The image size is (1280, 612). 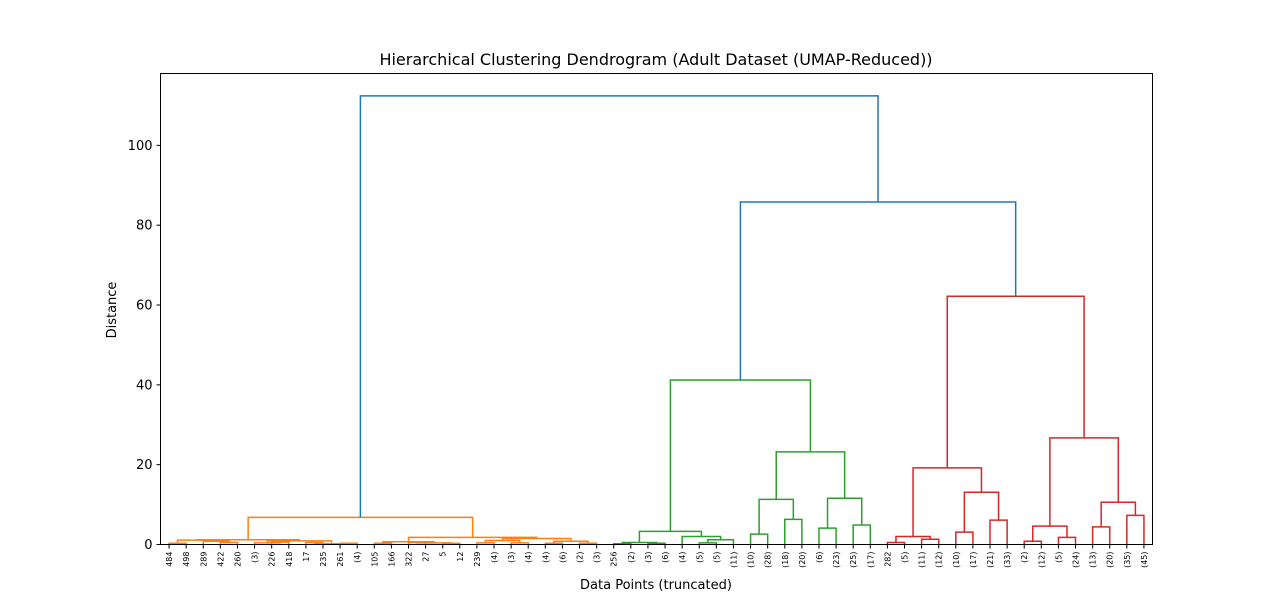 What do you see at coordinates (426, 557) in the screenshot?
I see `x-tick-label: 27` at bounding box center [426, 557].